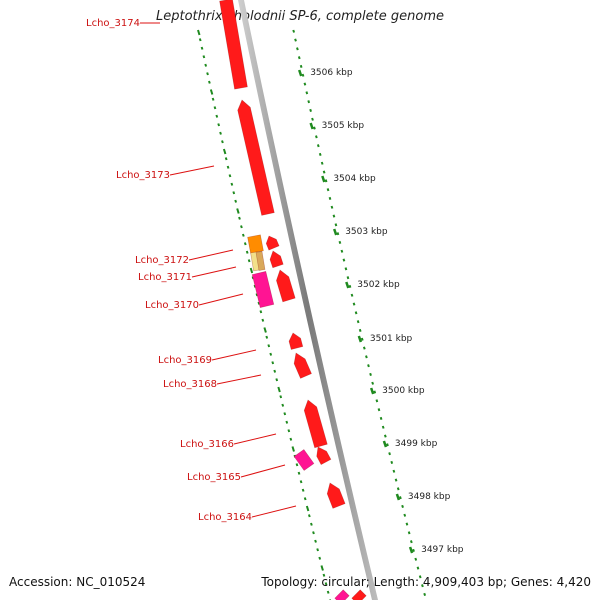 This screenshot has height=600, width=600. Describe the element at coordinates (225, 517) in the screenshot. I see `gene-label: Lcho_3164` at that location.